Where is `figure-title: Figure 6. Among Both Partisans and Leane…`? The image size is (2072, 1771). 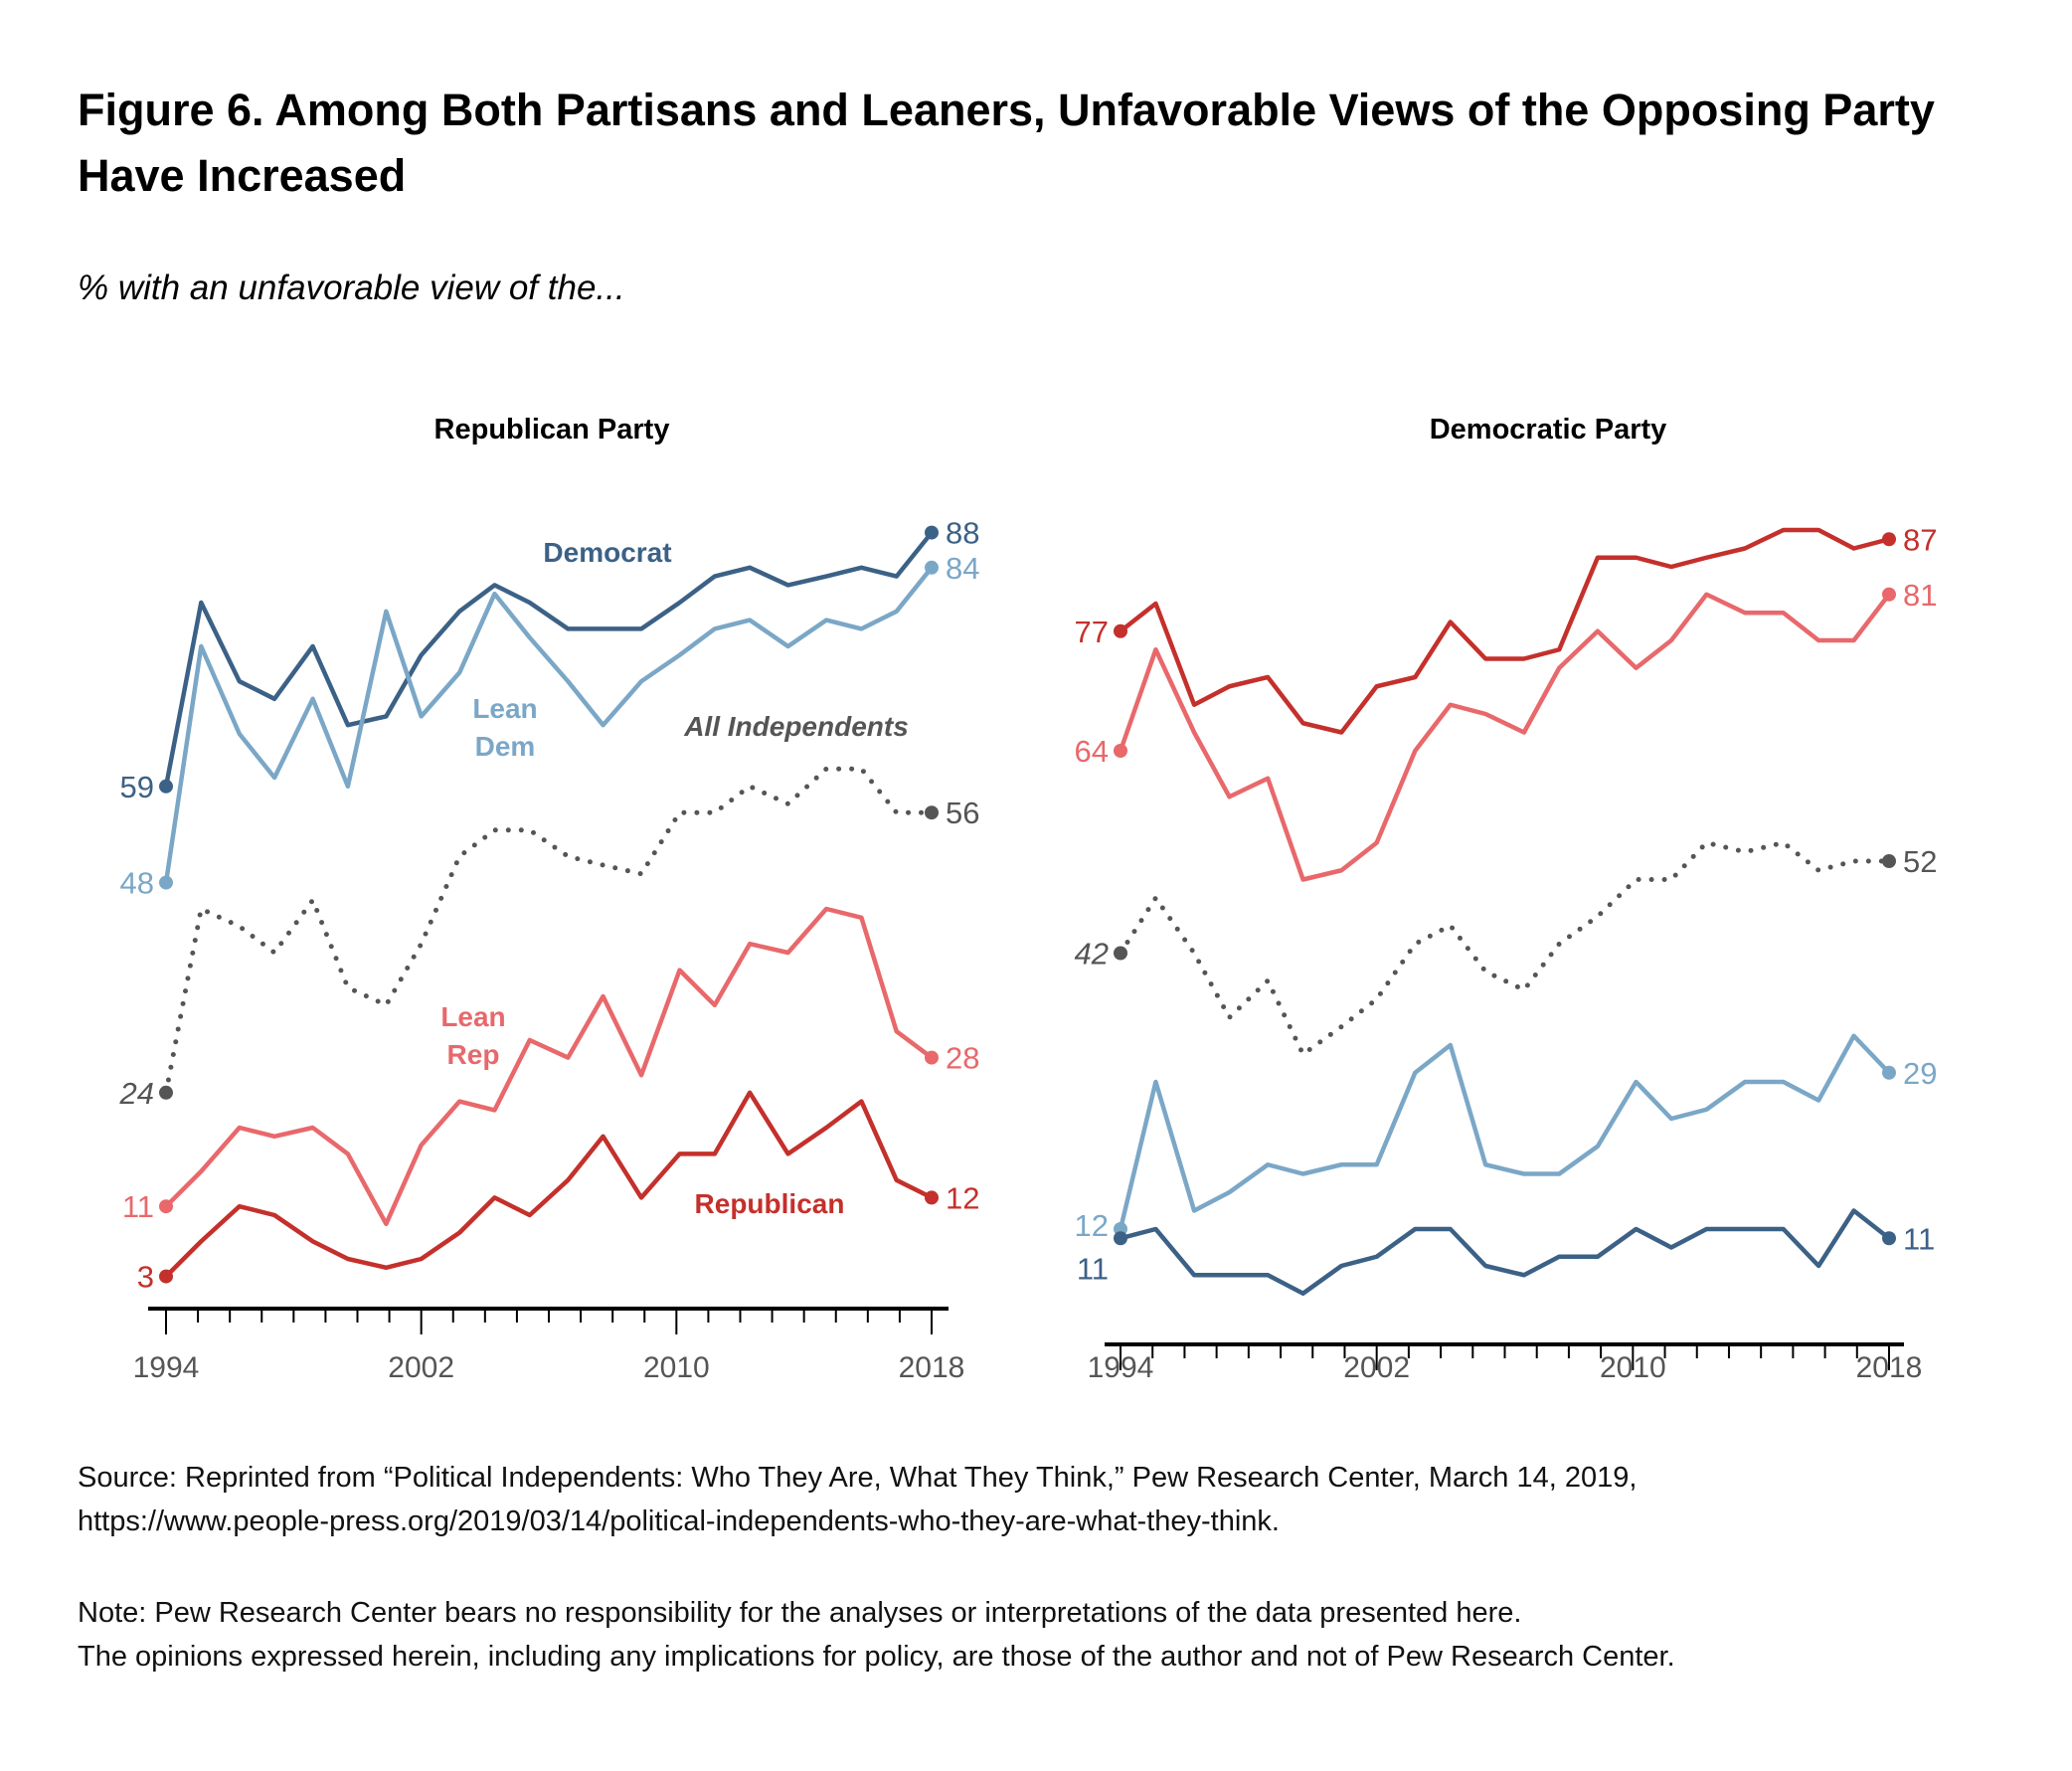 figure-title: Figure 6. Among Both Partisans and Leane… is located at coordinates (1006, 143).